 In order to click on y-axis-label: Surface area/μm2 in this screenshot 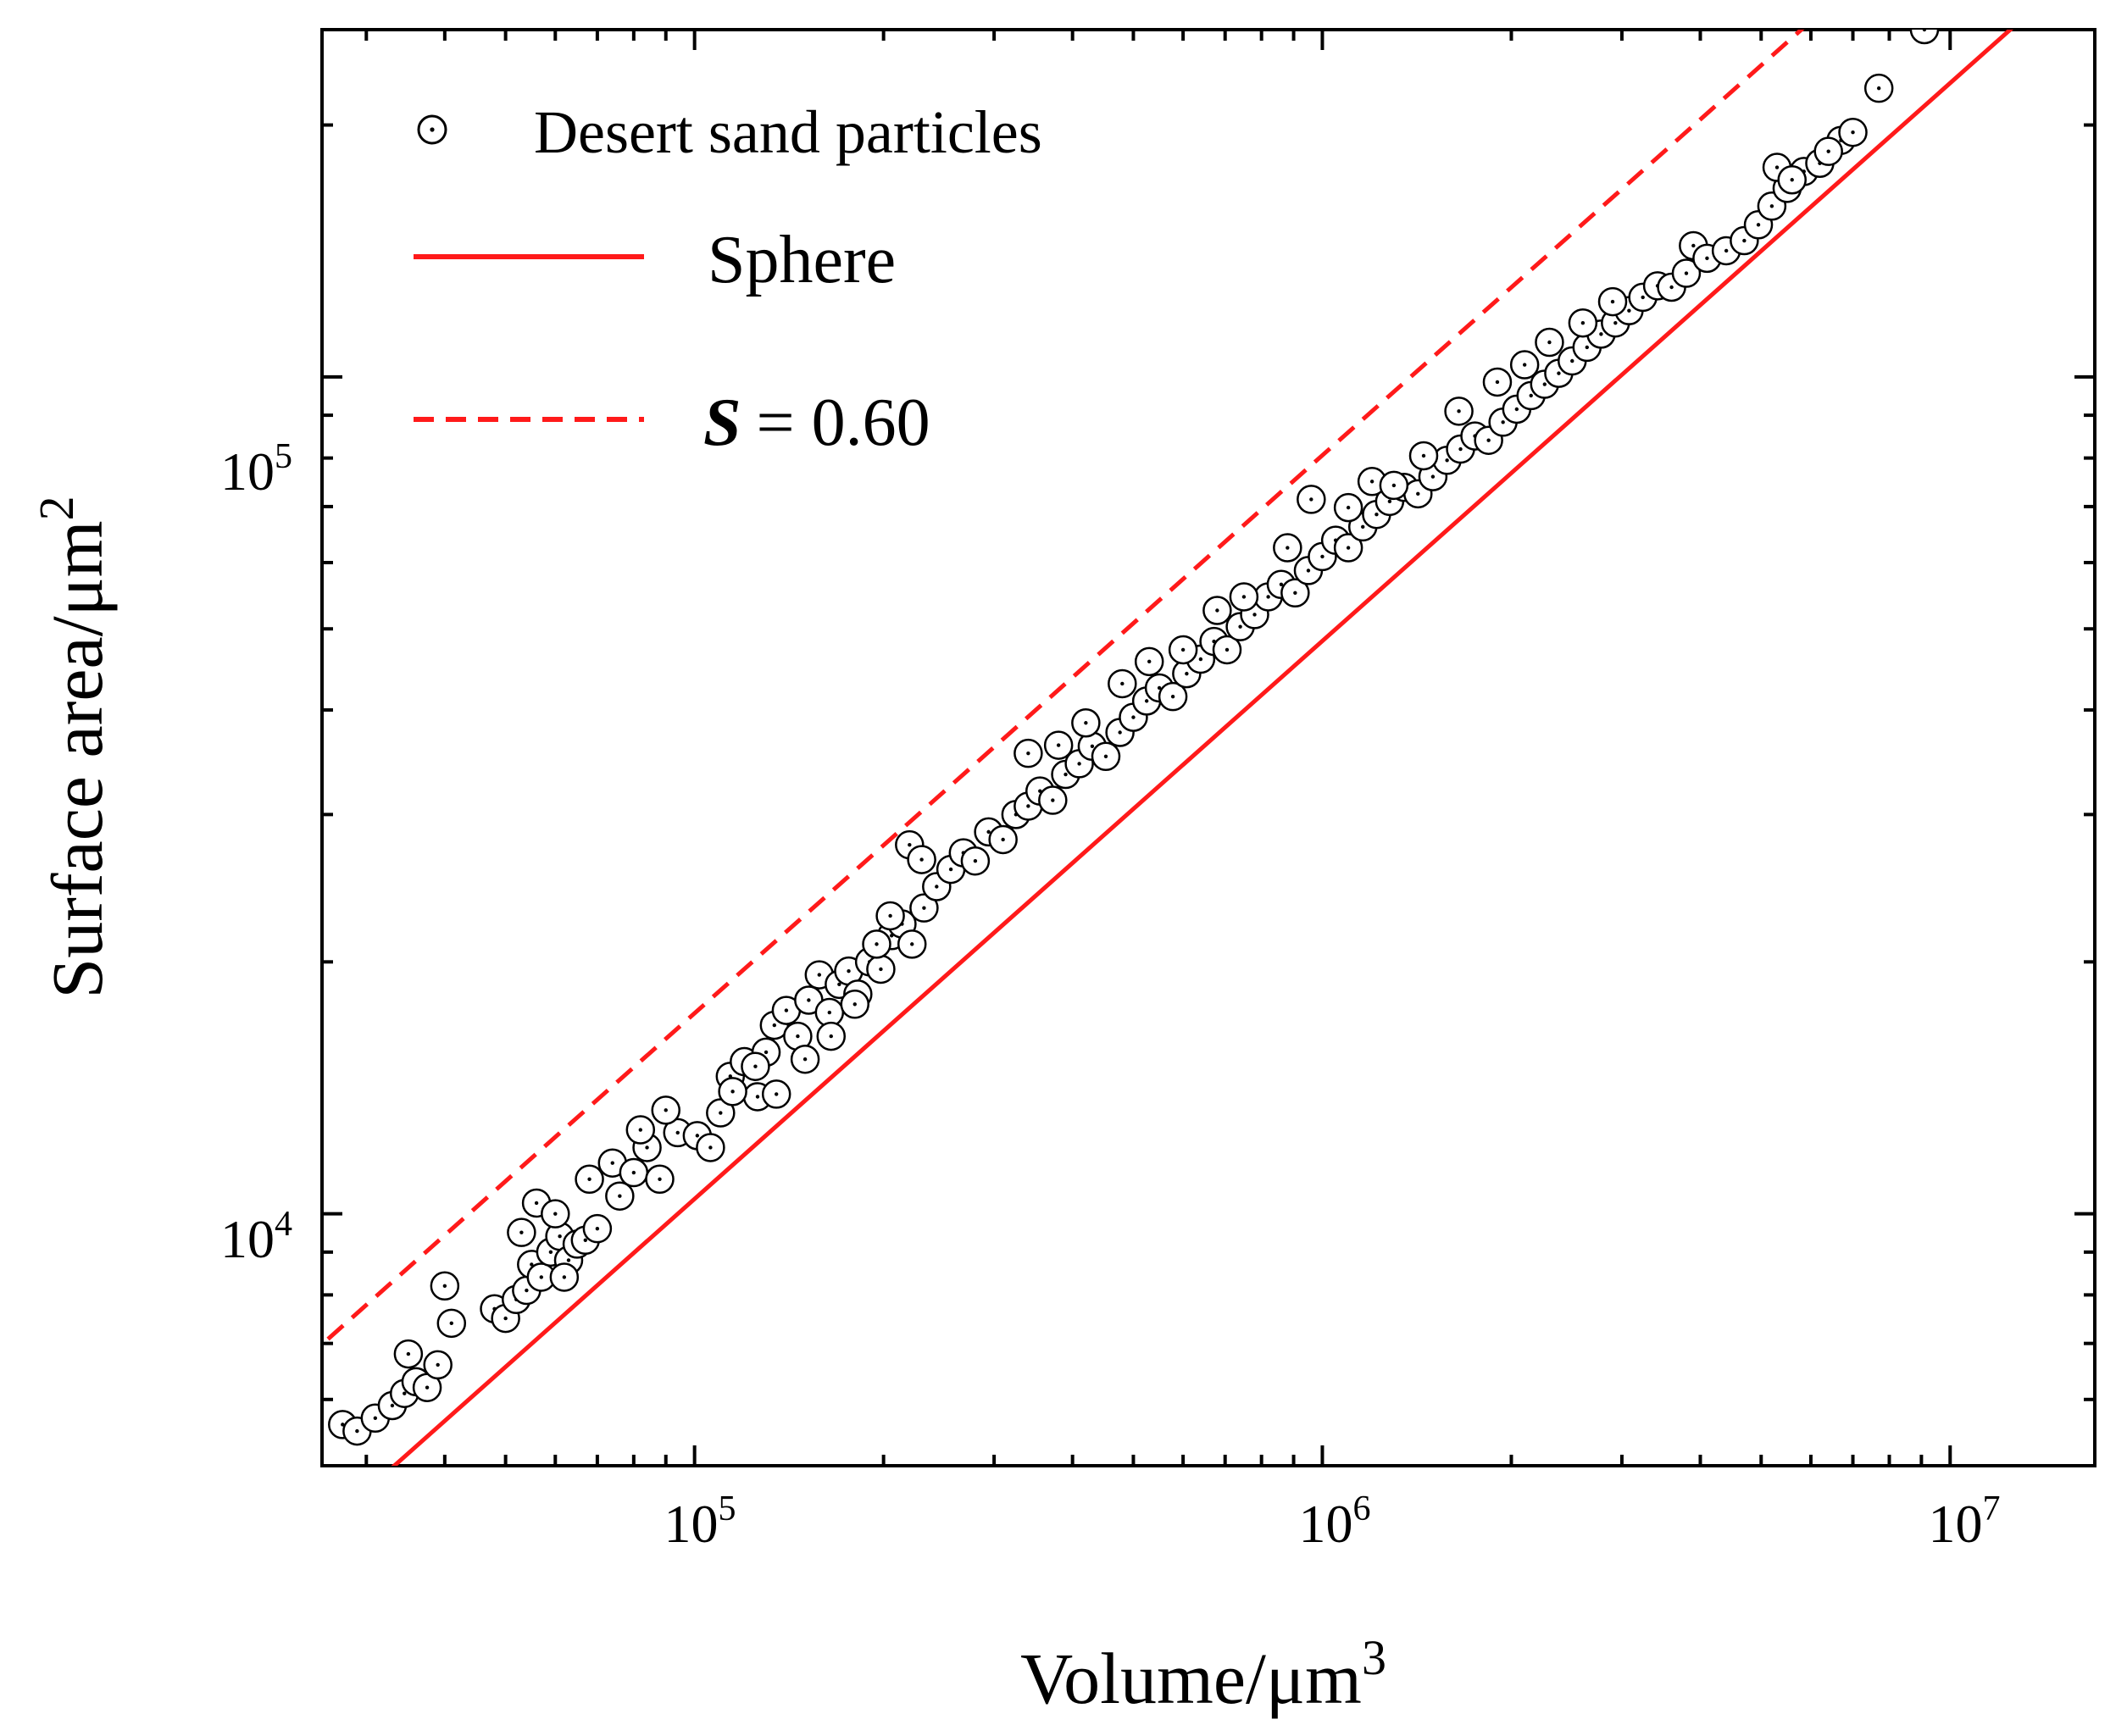, I will do `click(73, 747)`.